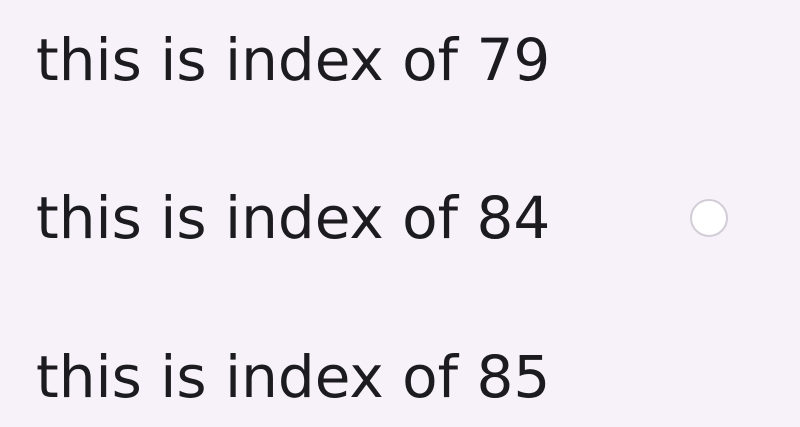  I want to click on radio-button-unselected, so click(709, 218).